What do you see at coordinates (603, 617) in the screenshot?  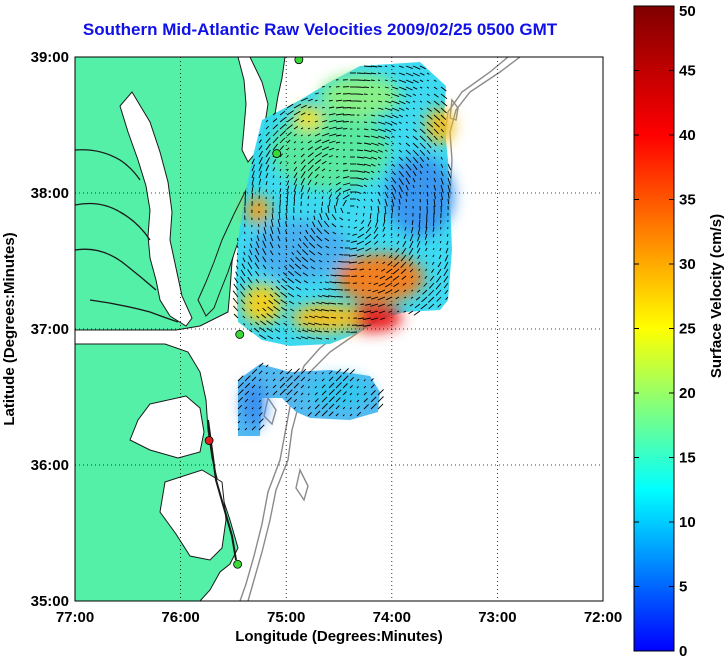 I see `x-tick-label: 72:00` at bounding box center [603, 617].